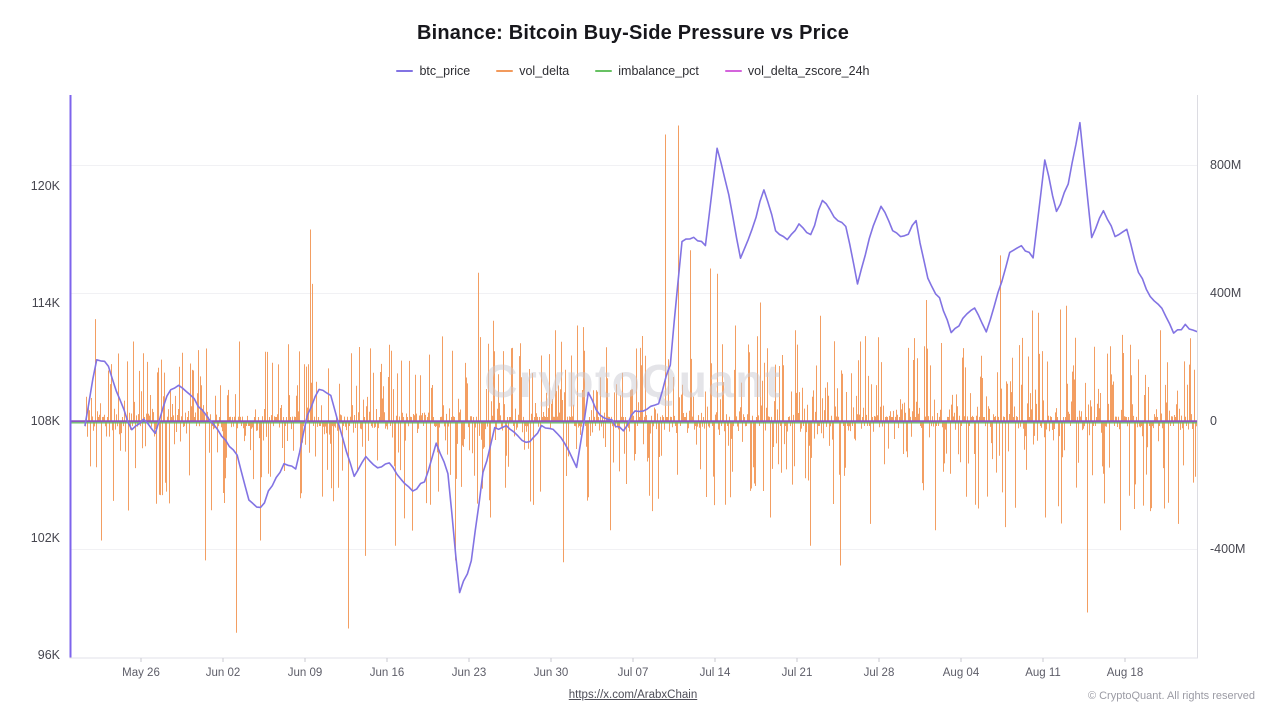 Image resolution: width=1280 pixels, height=720 pixels. I want to click on x-axis-label: Jun 30, so click(551, 673).